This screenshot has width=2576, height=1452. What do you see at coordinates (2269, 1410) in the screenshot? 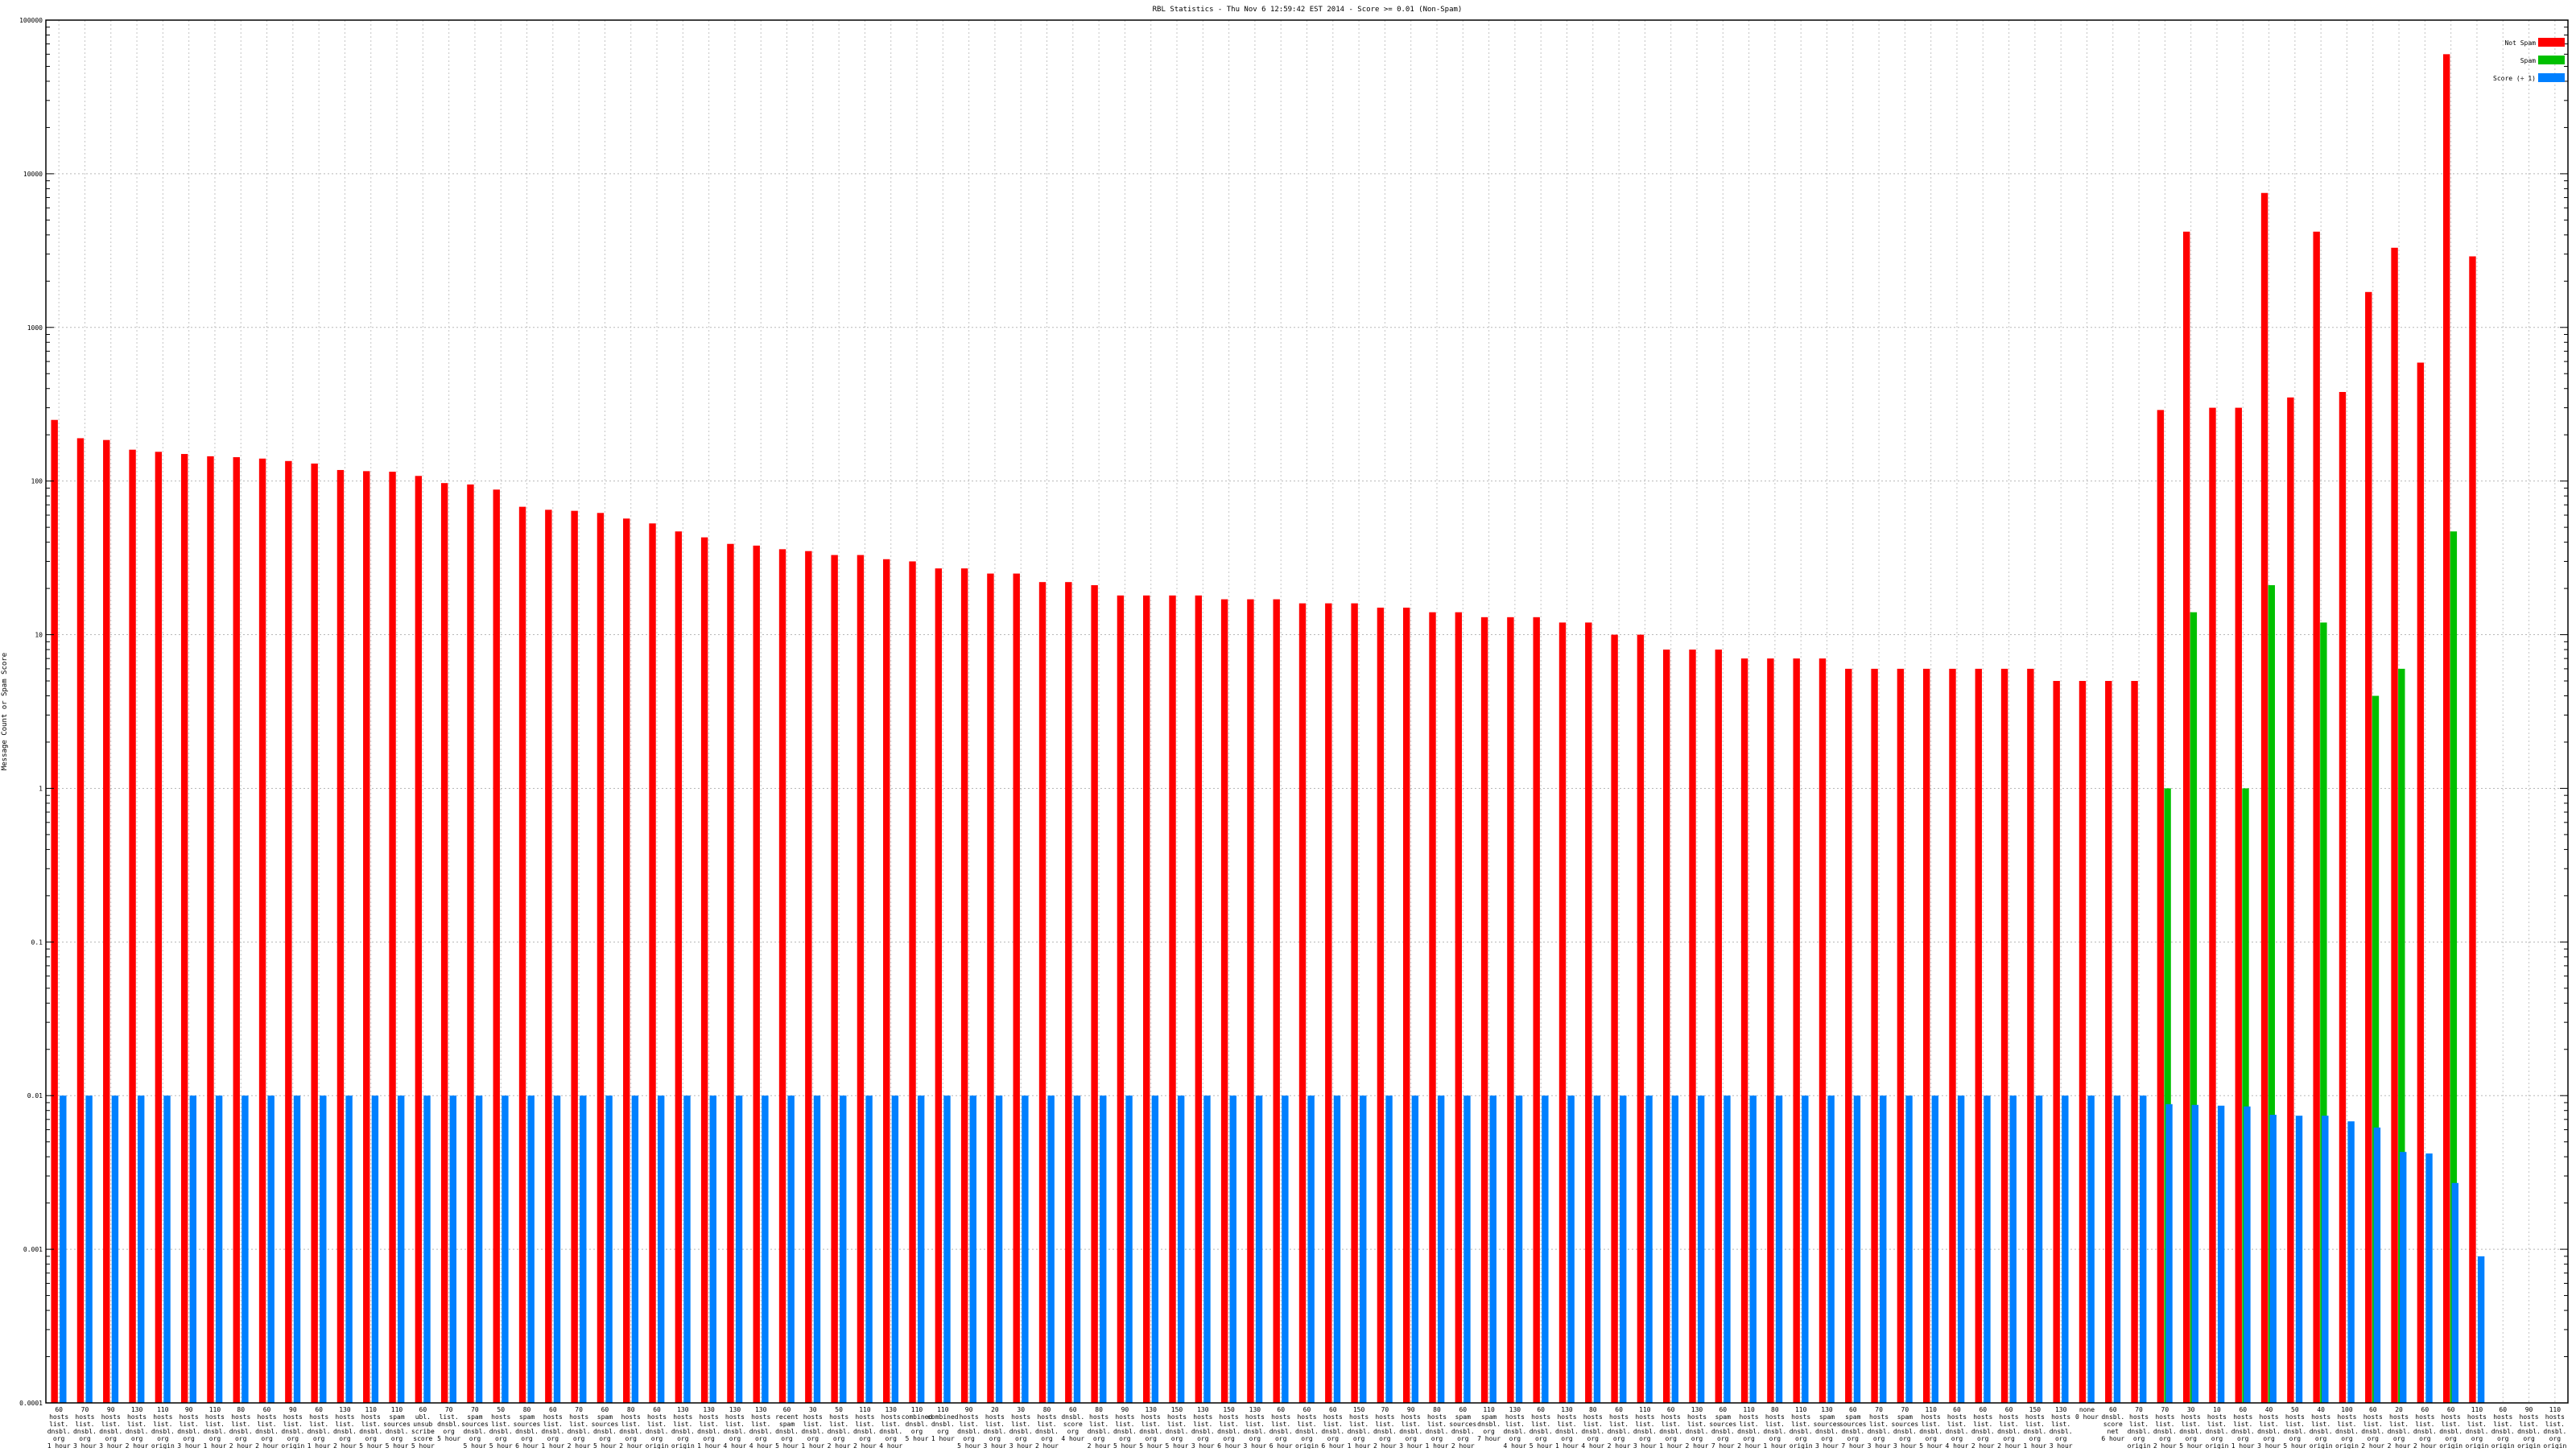
I see `x-tick-label-line: 40` at bounding box center [2269, 1410].